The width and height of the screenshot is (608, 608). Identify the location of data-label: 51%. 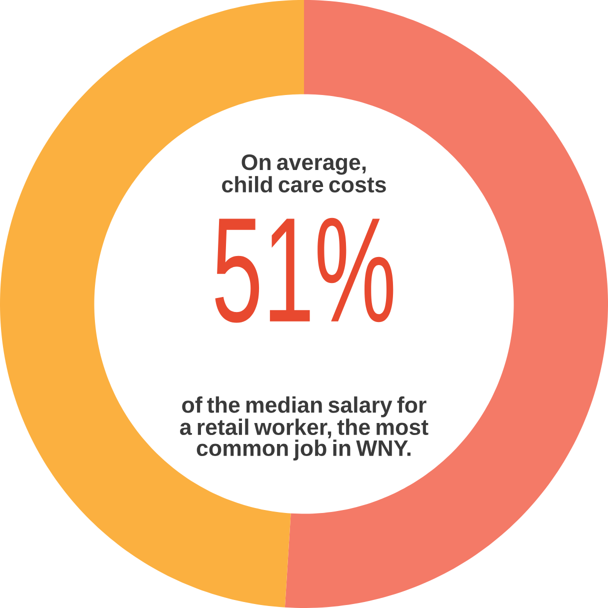
(304, 270).